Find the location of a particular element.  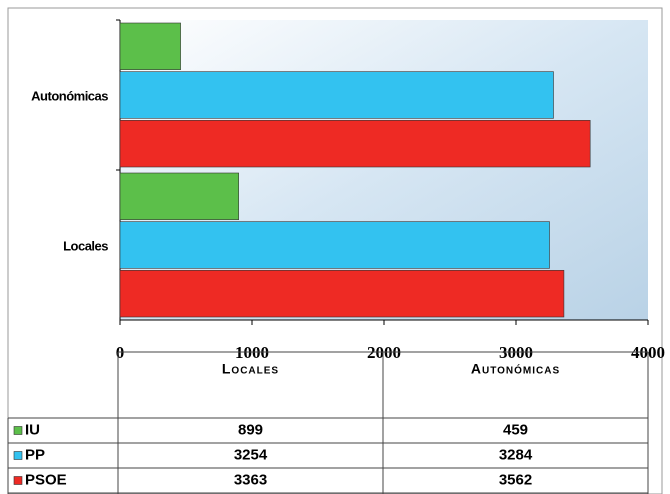

table-value: 899 is located at coordinates (250, 429).